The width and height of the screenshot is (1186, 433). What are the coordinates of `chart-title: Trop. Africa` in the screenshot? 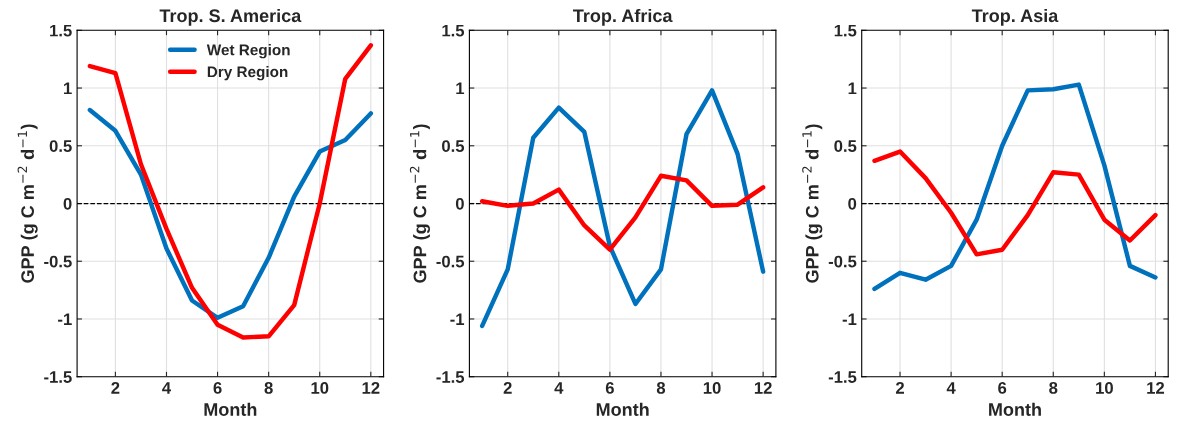 It's located at (623, 17).